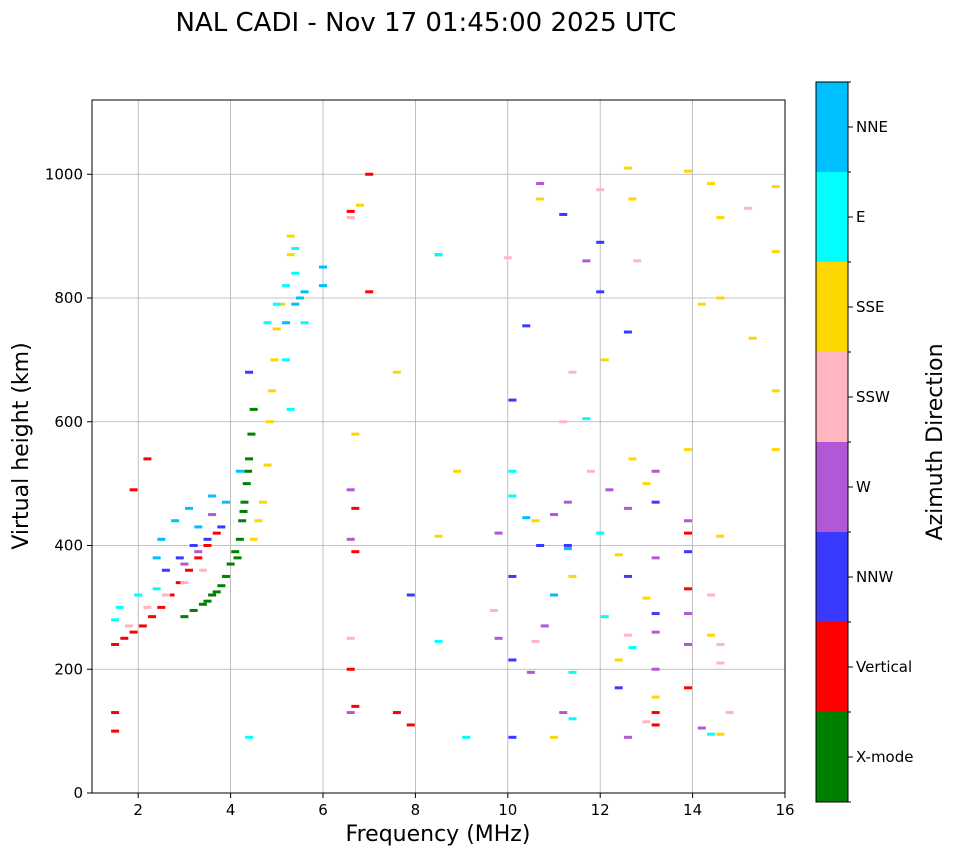 Image resolution: width=958 pixels, height=857 pixels. I want to click on colorbar-label: Azimuth Direction, so click(935, 441).